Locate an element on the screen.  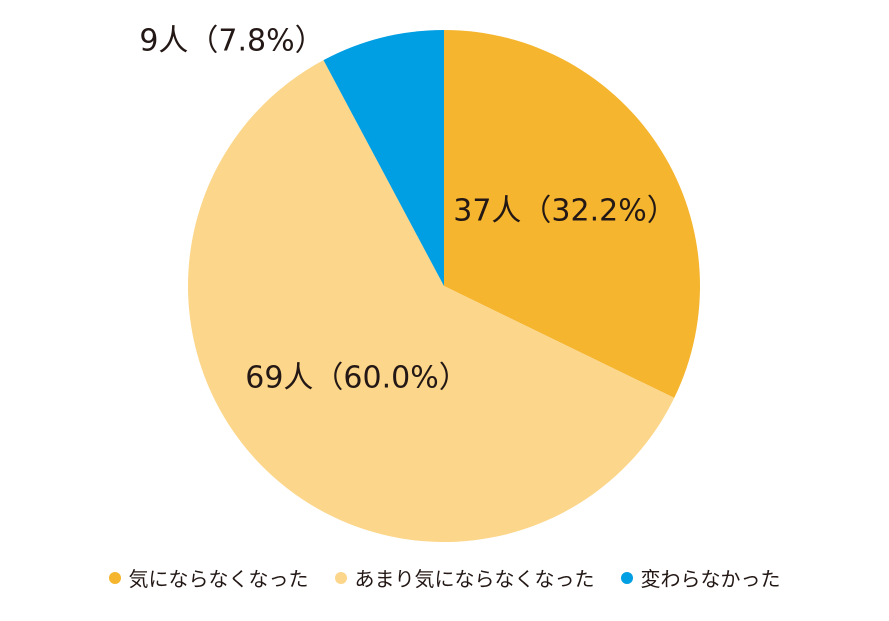
legend-label: あまり気にならなくなった is located at coordinates (474, 579).